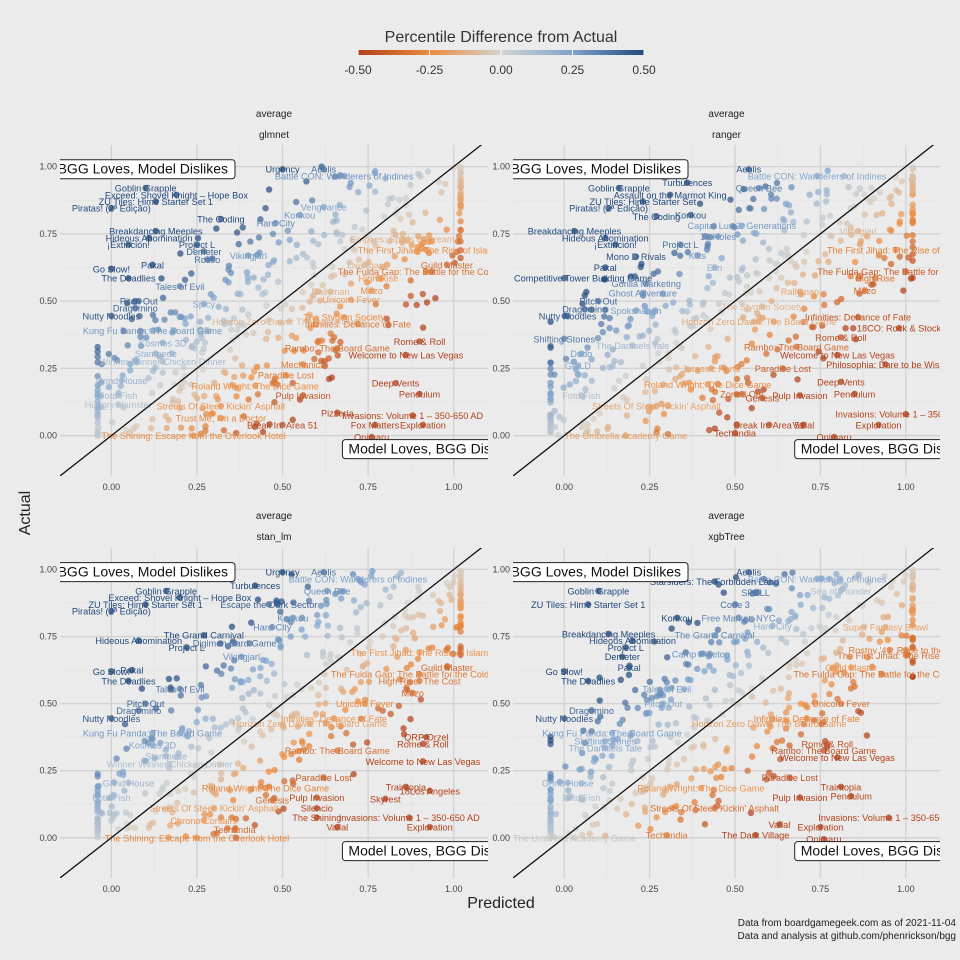  What do you see at coordinates (564, 719) in the screenshot?
I see `game-label: Nutty Noodles` at bounding box center [564, 719].